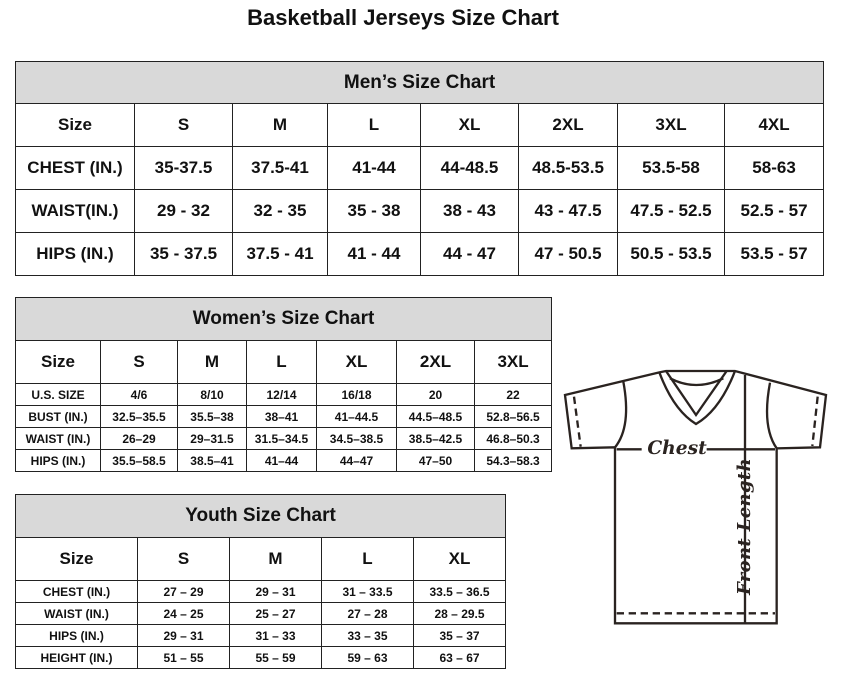 The width and height of the screenshot is (843, 679). Describe the element at coordinates (671, 254) in the screenshot. I see `table-cell: 50.5 - 53.5` at that location.